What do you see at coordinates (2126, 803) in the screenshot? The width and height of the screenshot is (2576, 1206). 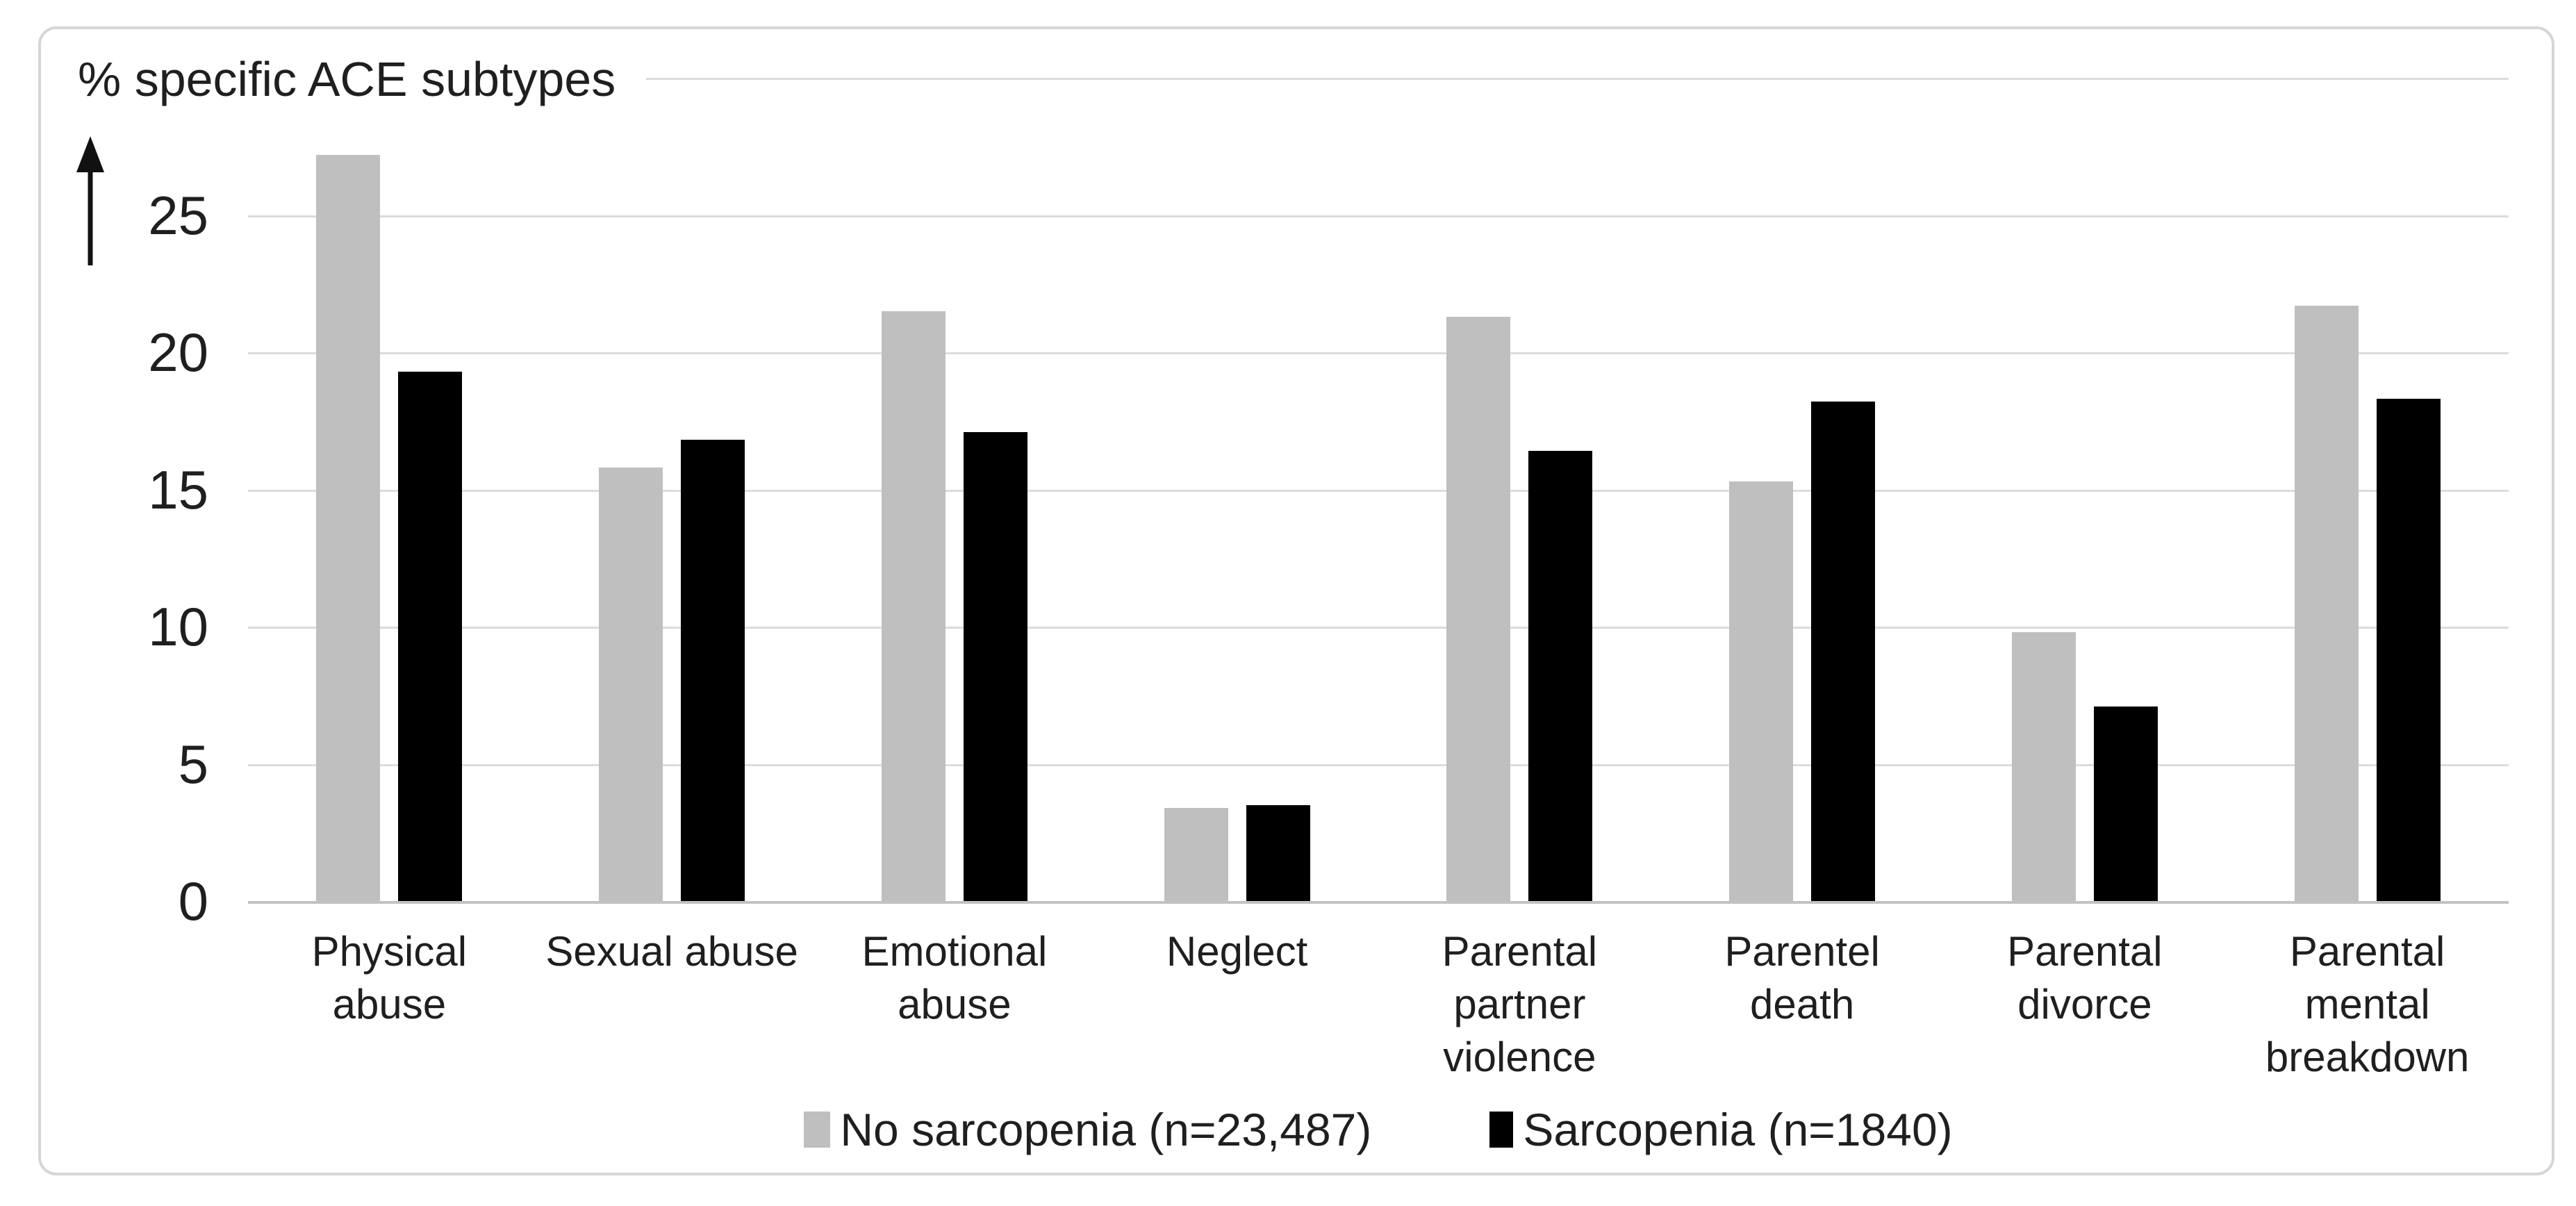 I see `bar-sarcopenia-parental-divorce` at bounding box center [2126, 803].